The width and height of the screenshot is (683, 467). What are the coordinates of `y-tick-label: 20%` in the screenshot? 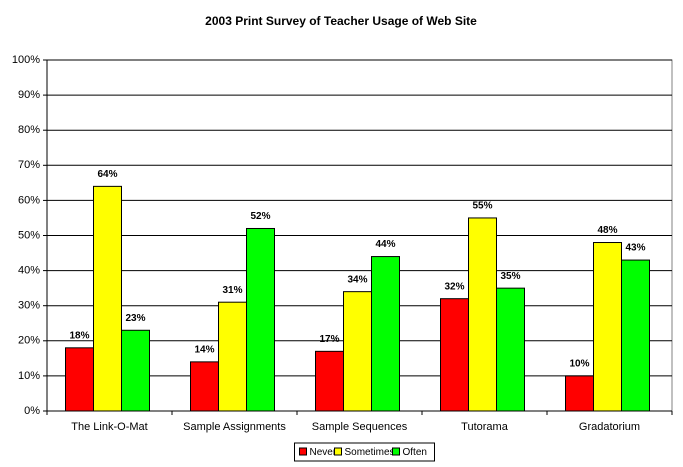 It's located at (29, 341).